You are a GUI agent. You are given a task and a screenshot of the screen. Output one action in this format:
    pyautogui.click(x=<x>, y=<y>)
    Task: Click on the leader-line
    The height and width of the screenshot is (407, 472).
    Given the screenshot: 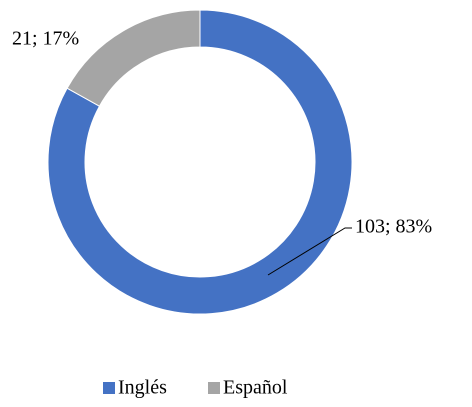 What is the action you would take?
    pyautogui.click(x=309, y=251)
    